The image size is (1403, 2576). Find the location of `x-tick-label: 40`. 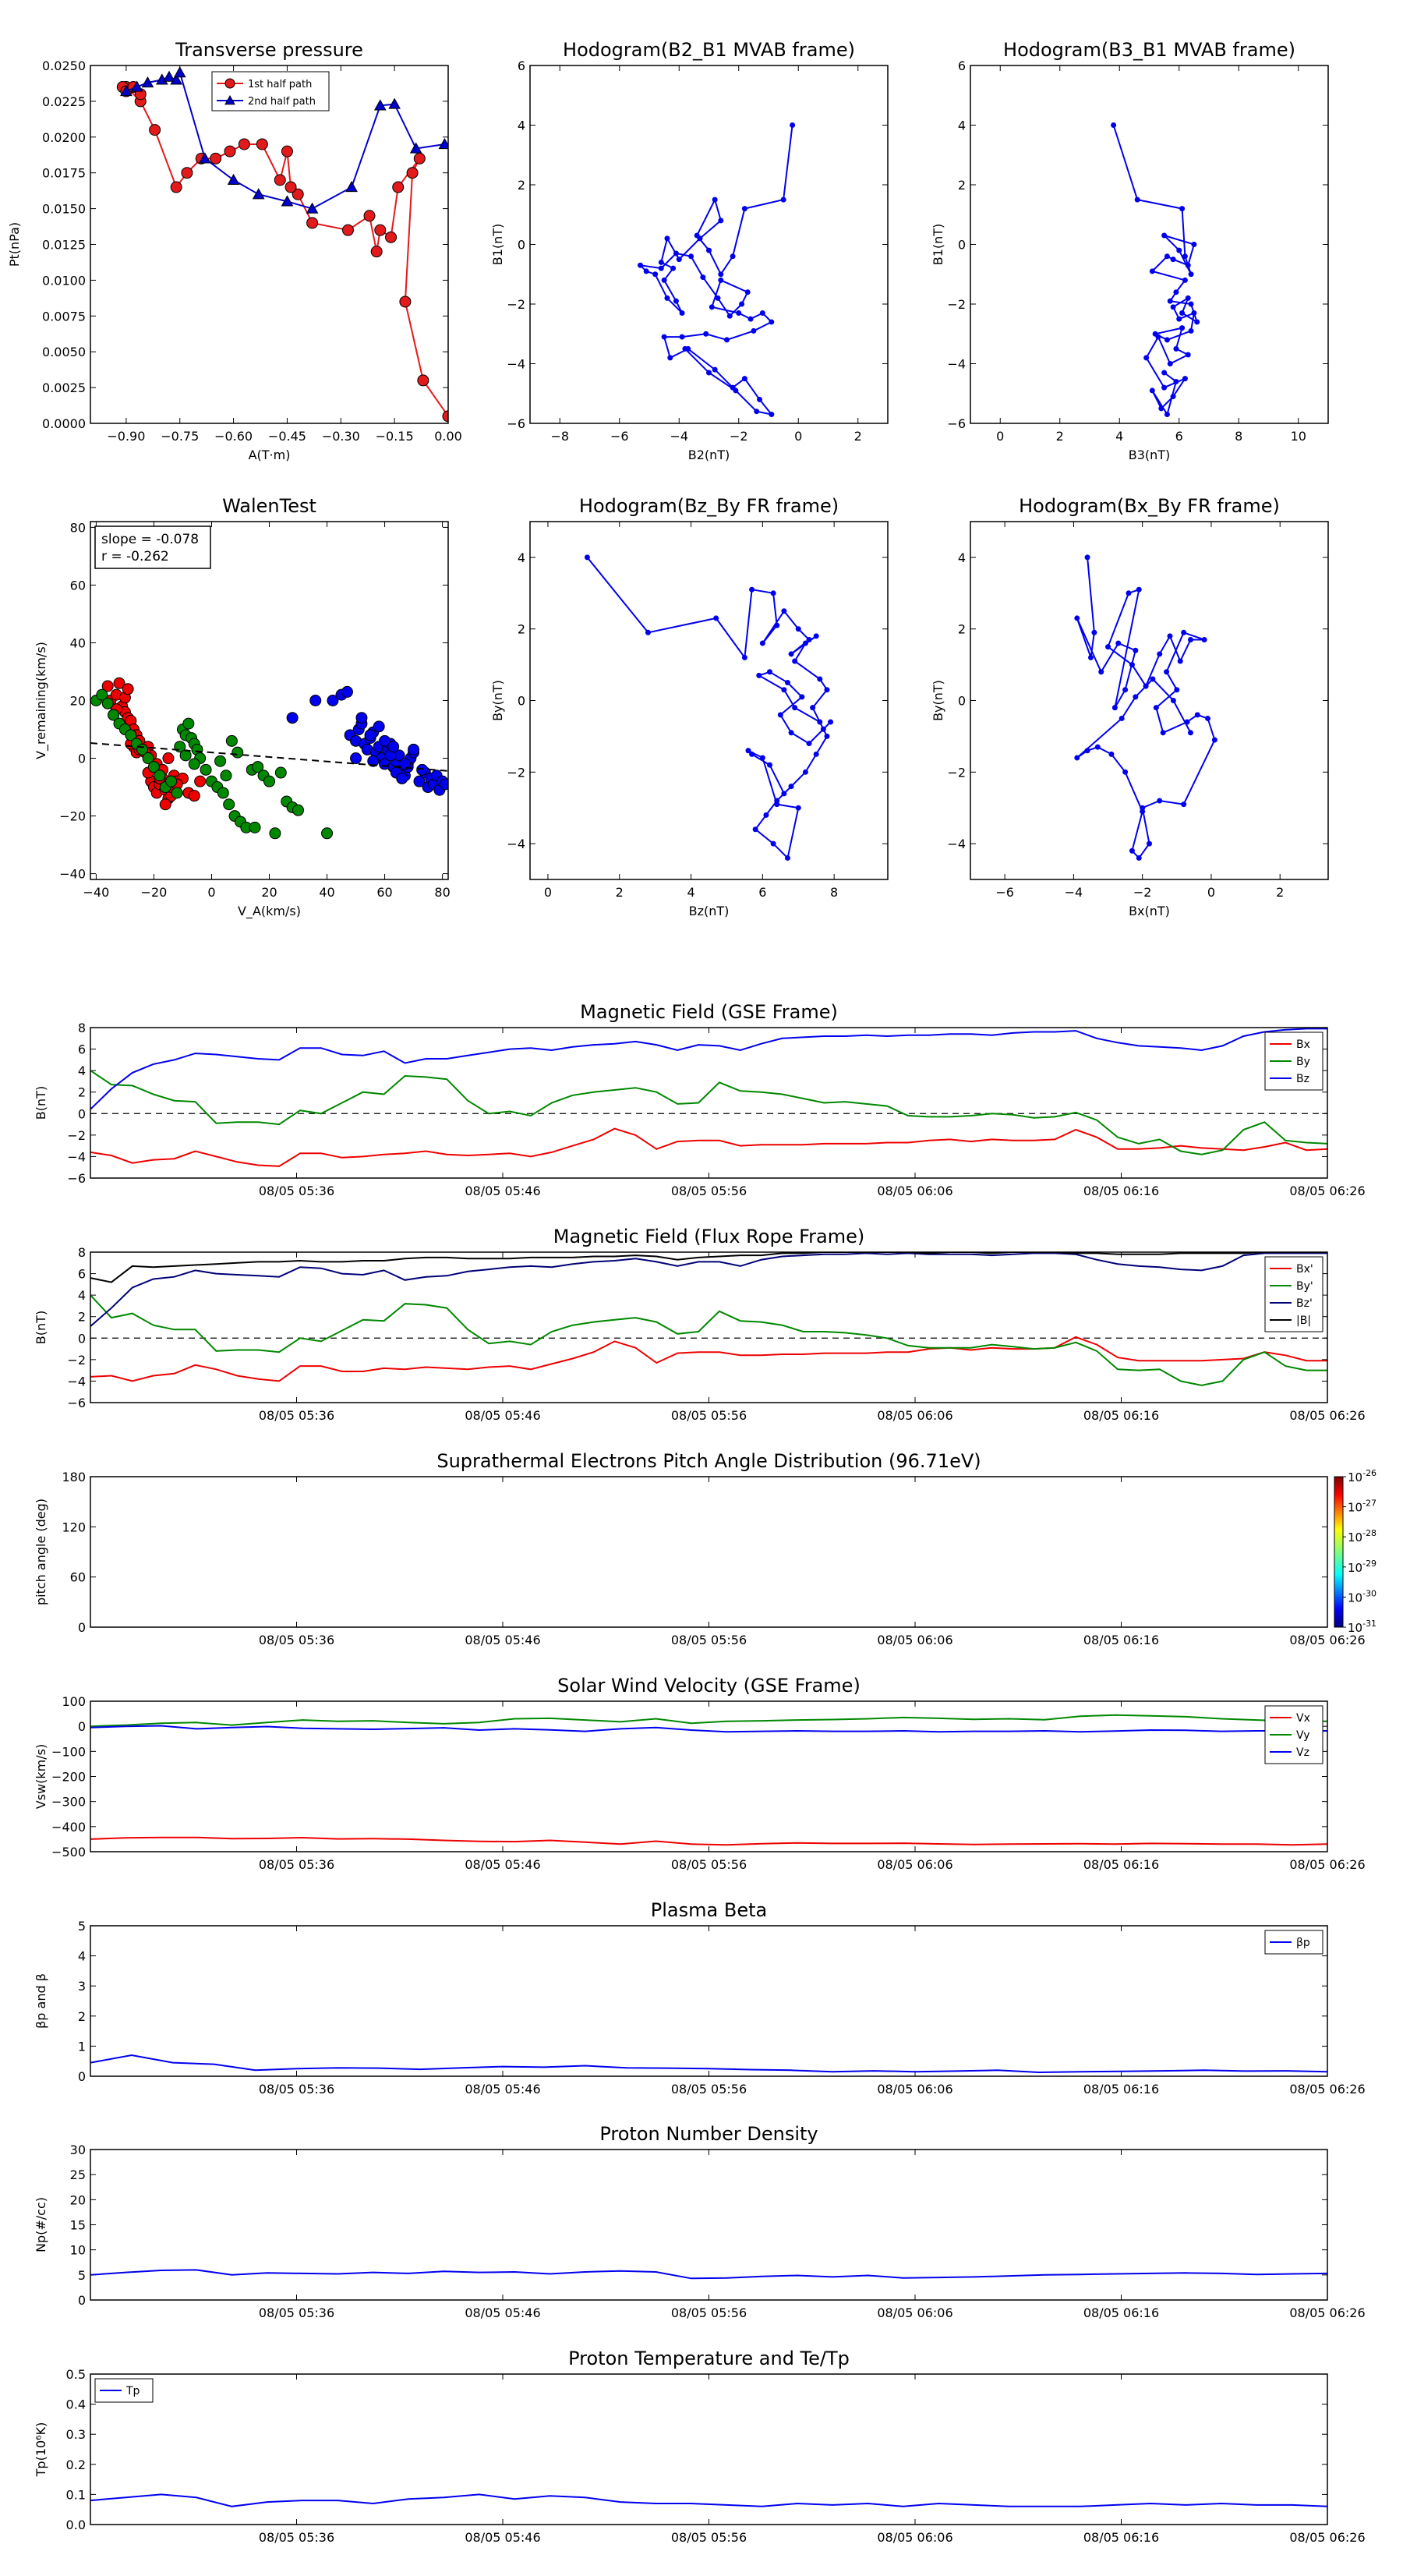

x-tick-label: 40 is located at coordinates (326, 893).